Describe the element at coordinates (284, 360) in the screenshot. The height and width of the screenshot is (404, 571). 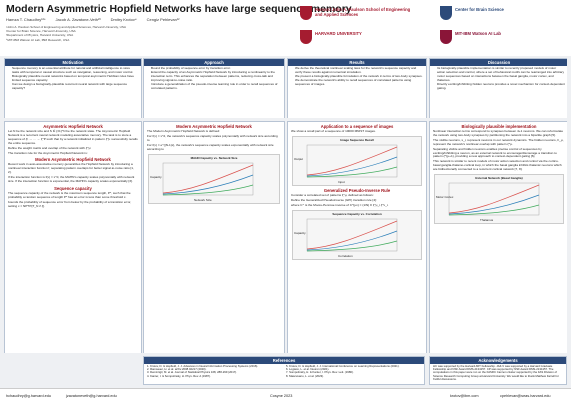
I see `references-heading: References` at that location.